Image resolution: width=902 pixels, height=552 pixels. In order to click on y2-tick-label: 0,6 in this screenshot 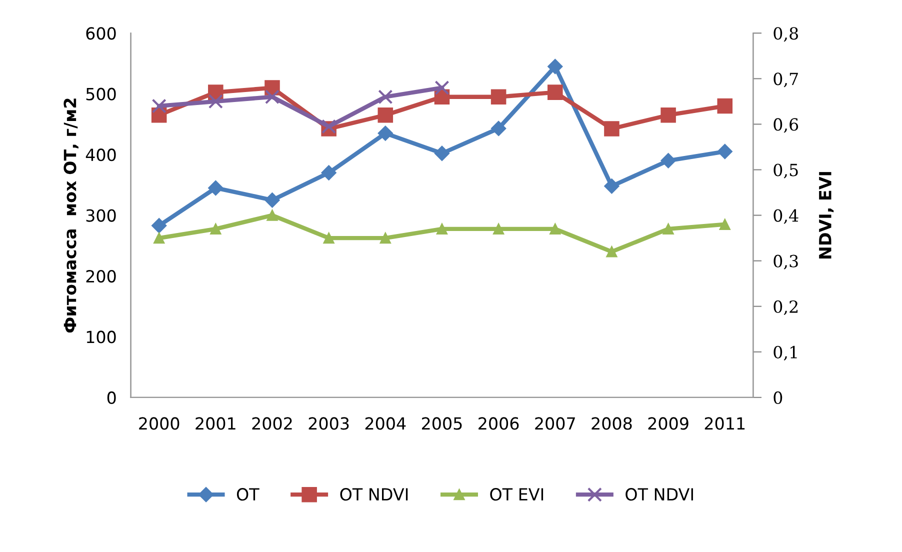, I will do `click(786, 125)`.